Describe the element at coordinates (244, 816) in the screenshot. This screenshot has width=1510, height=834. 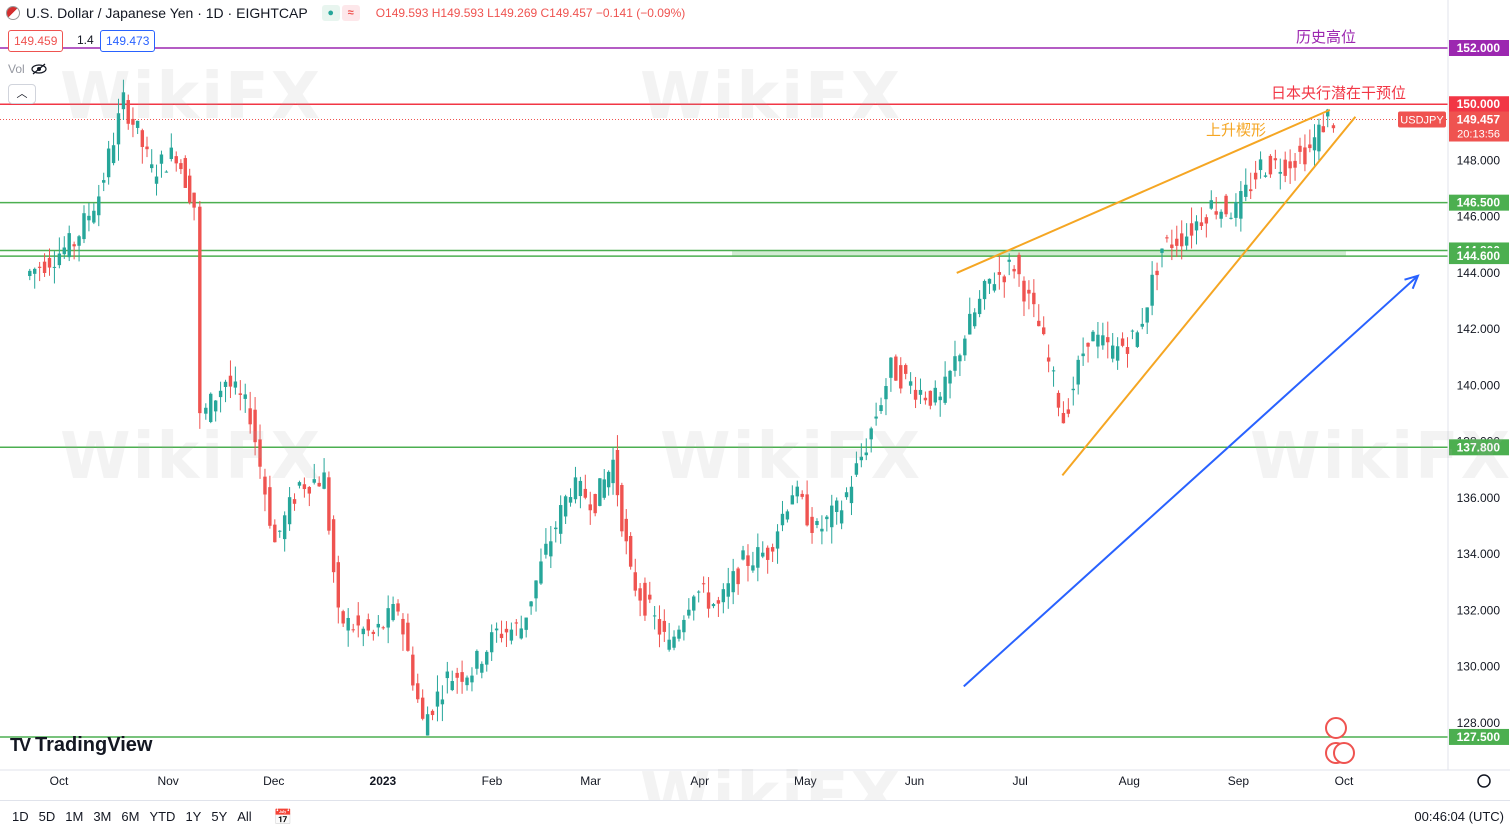
I see `range-button-all: All` at that location.